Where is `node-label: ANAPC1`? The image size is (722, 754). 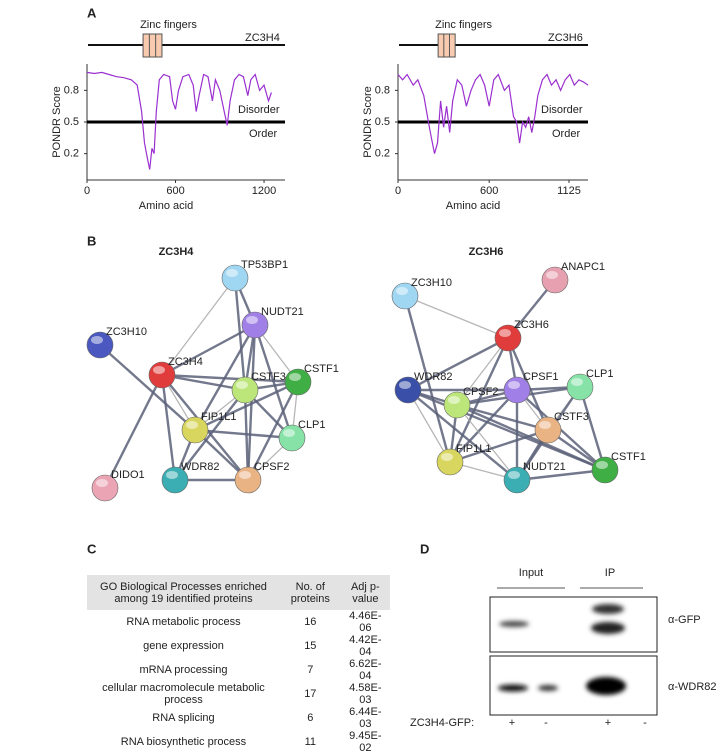
node-label: ANAPC1 is located at coordinates (583, 267).